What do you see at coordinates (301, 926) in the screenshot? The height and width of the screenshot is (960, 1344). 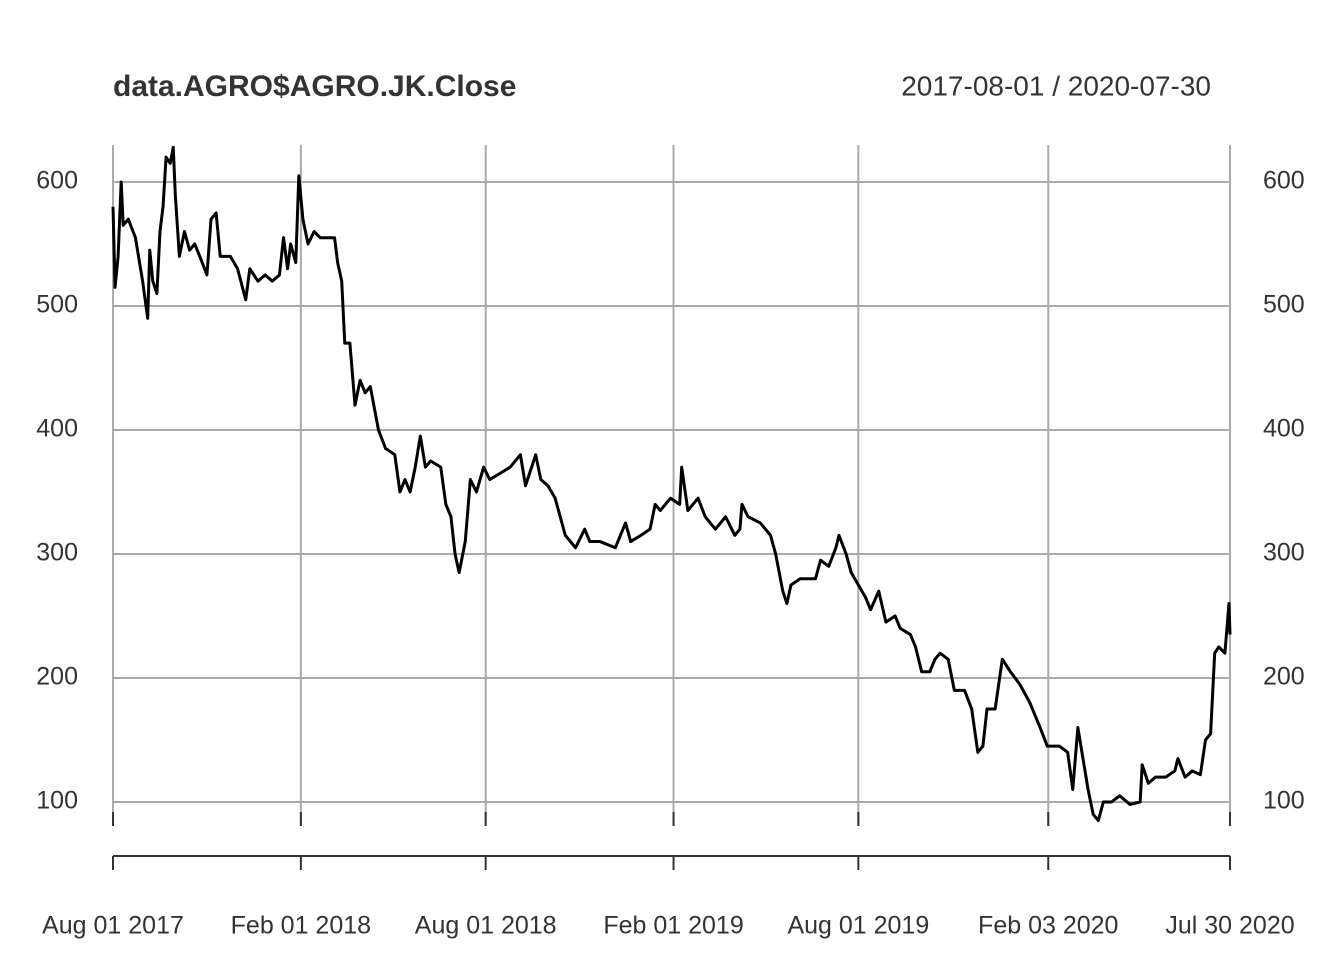 I see `x-tick-label: Feb 01 2018` at bounding box center [301, 926].